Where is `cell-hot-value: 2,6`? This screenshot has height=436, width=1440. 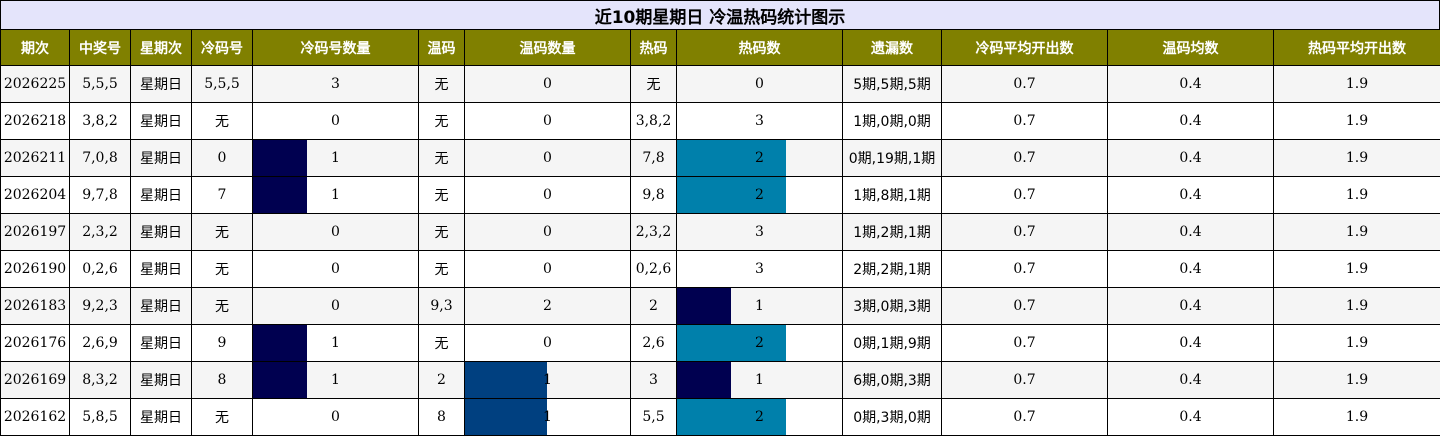 cell-hot-value: 2,6 is located at coordinates (653, 343).